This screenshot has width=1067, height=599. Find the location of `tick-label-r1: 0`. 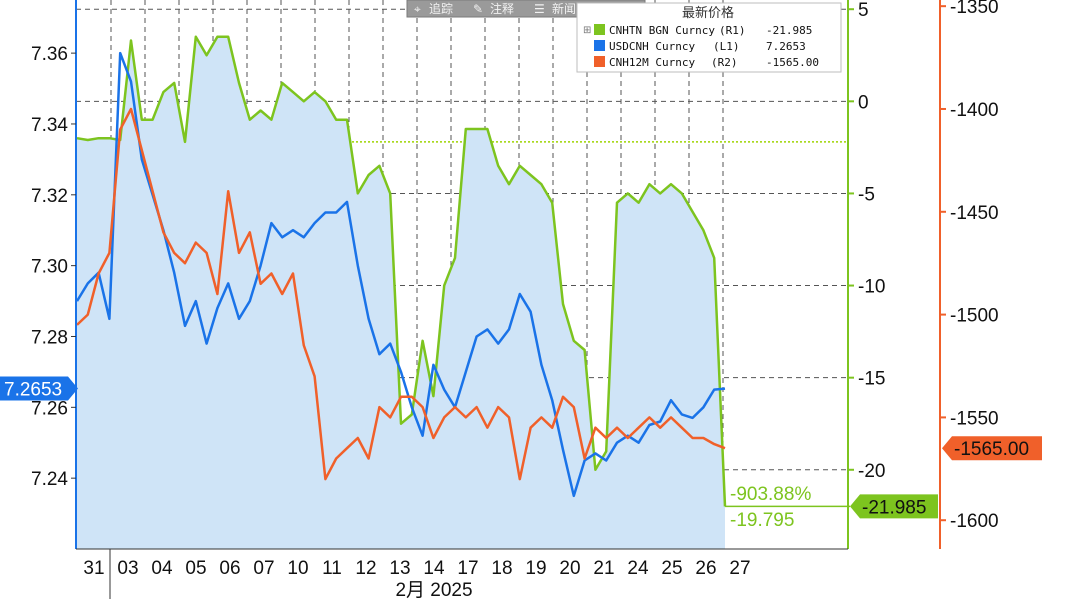

tick-label-r1: 0 is located at coordinates (863, 102).